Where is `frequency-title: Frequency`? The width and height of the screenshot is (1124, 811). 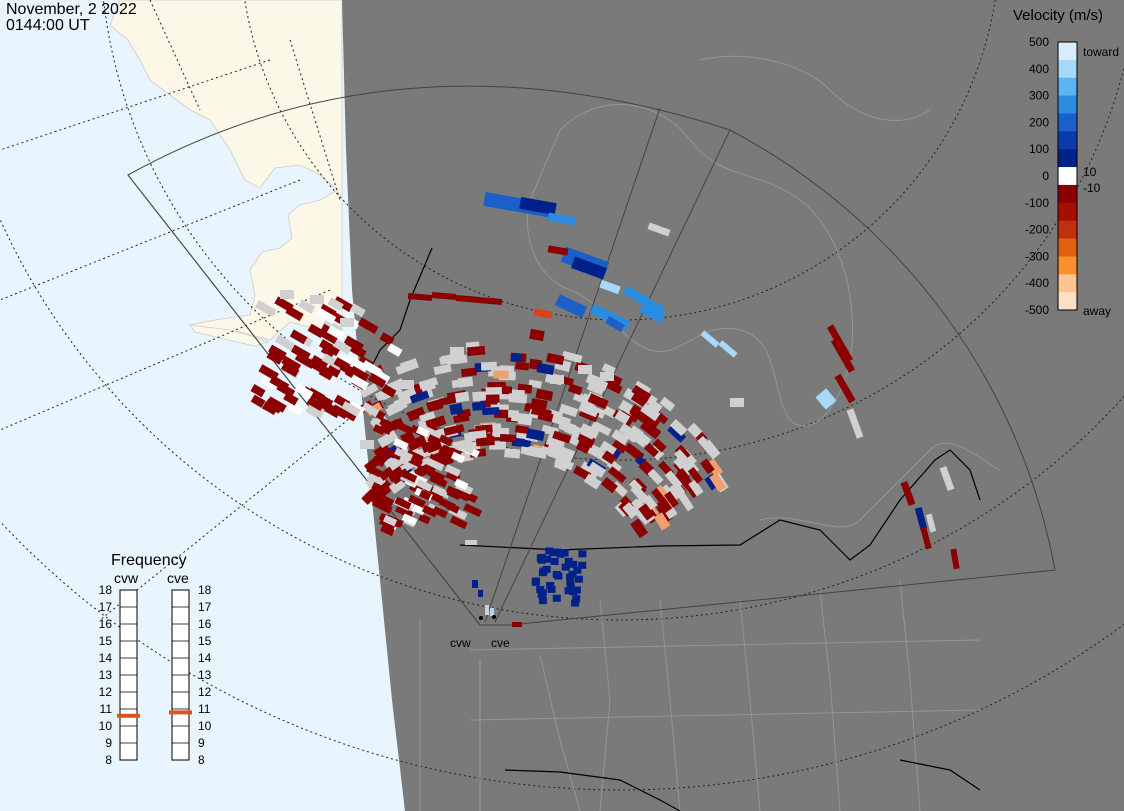 frequency-title: Frequency is located at coordinates (149, 560).